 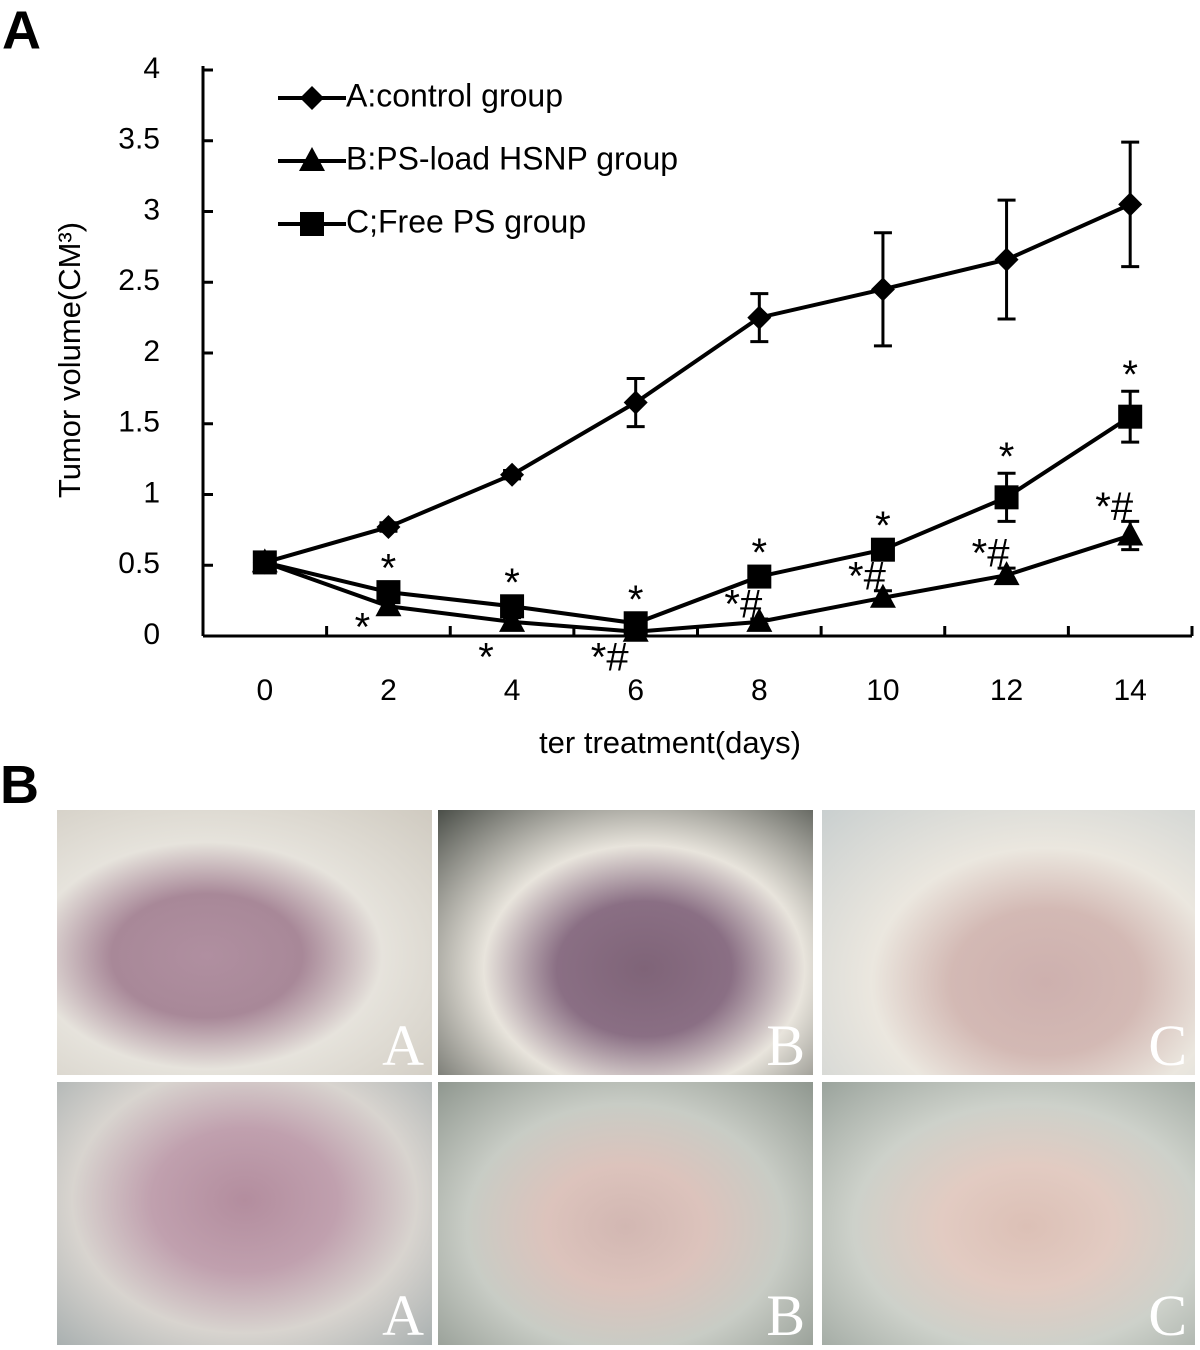 What do you see at coordinates (139, 563) in the screenshot?
I see `y-tick-label: 0.5` at bounding box center [139, 563].